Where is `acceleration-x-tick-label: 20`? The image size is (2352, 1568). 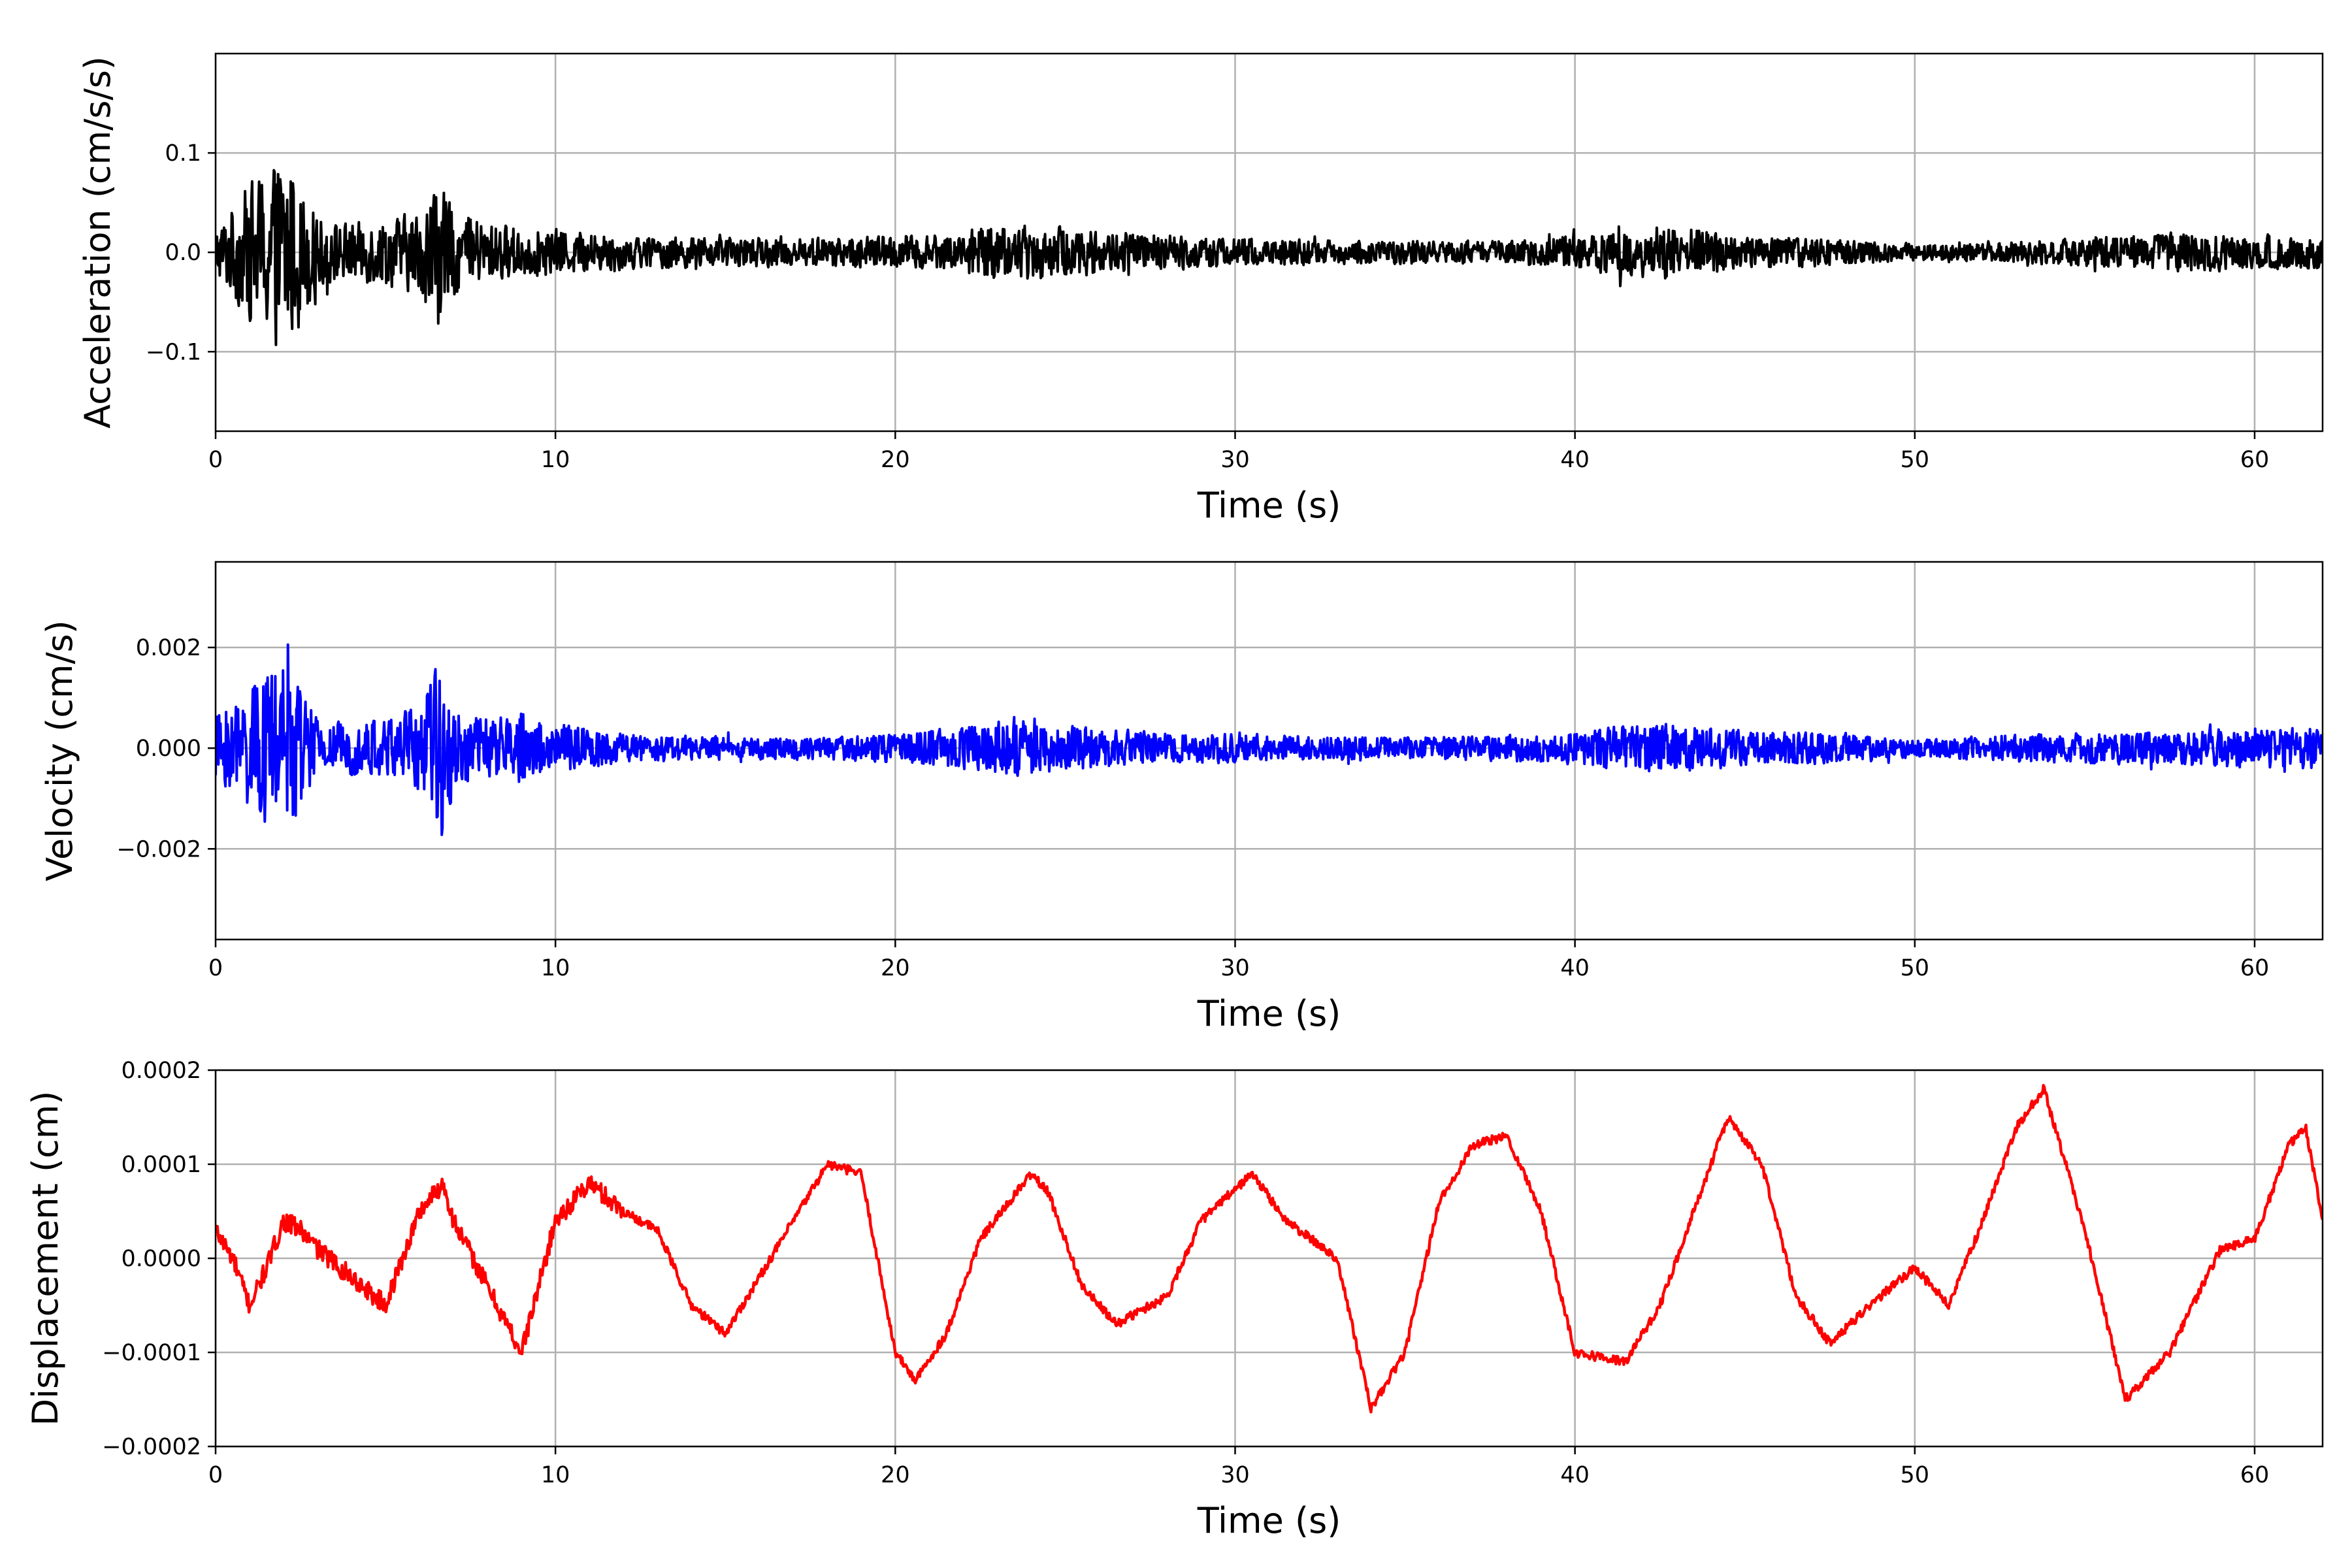 acceleration-x-tick-label: 20 is located at coordinates (895, 460).